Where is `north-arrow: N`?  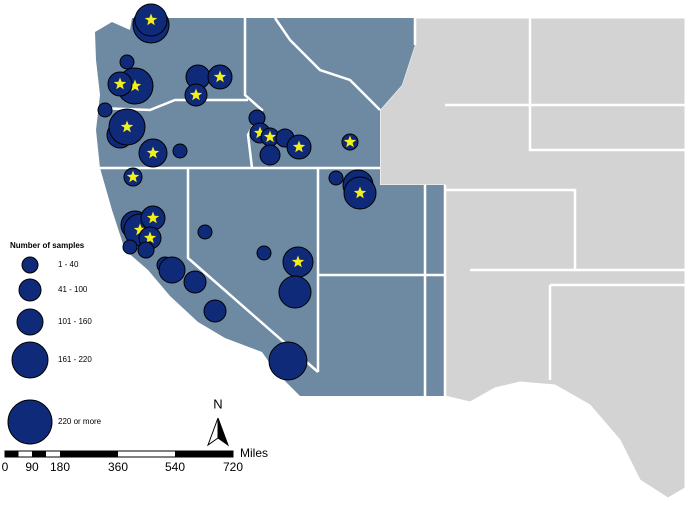
north-arrow: N is located at coordinates (218, 421).